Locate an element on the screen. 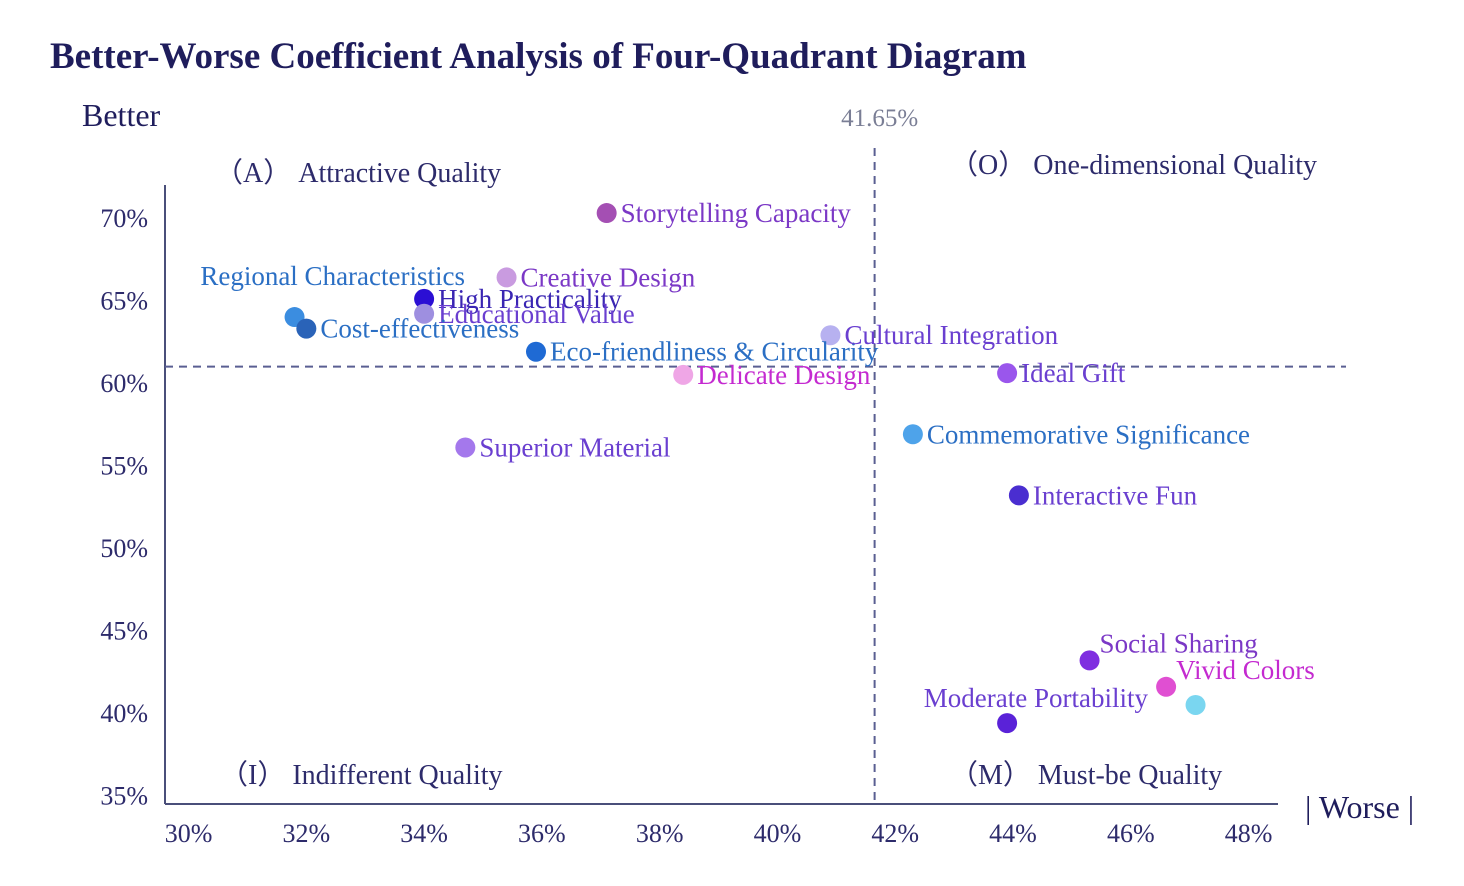 Image resolution: width=1464 pixels, height=886 pixels. x-tick-label: 46% is located at coordinates (1131, 833).